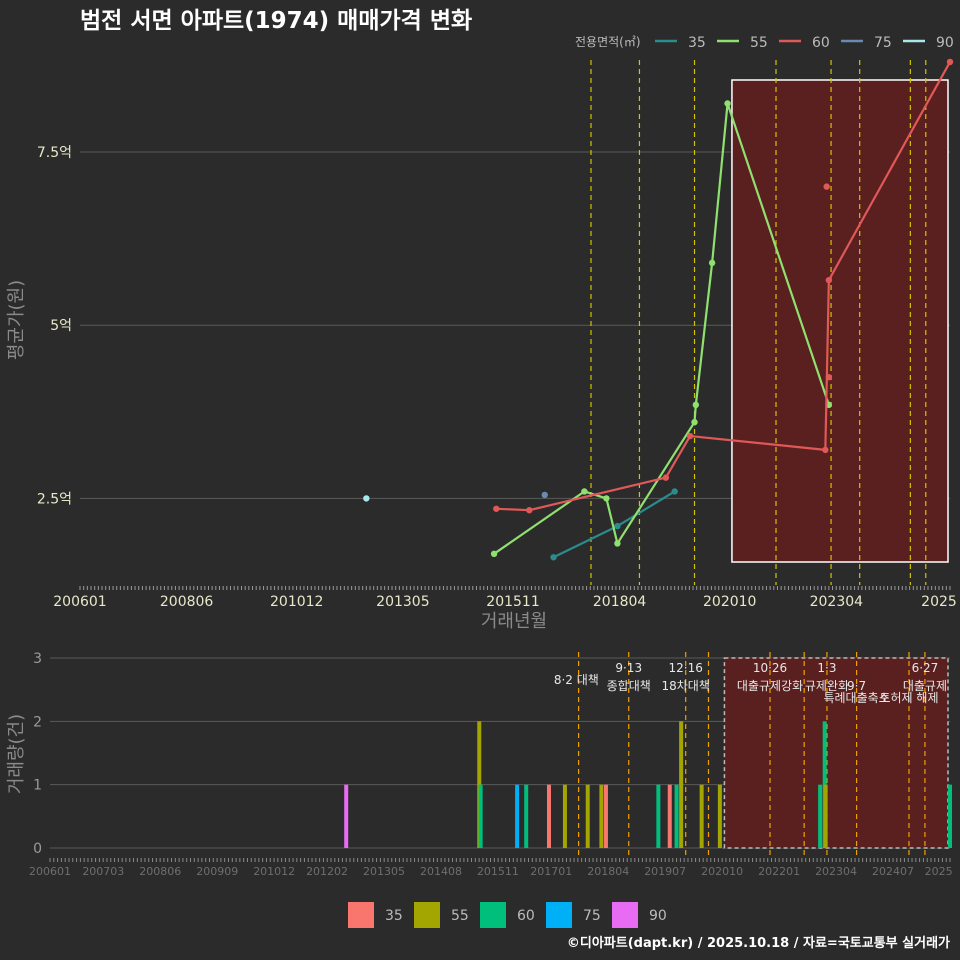 The image size is (960, 960). Describe the element at coordinates (61, 326) in the screenshot. I see `y-tick-label: 5억` at that location.